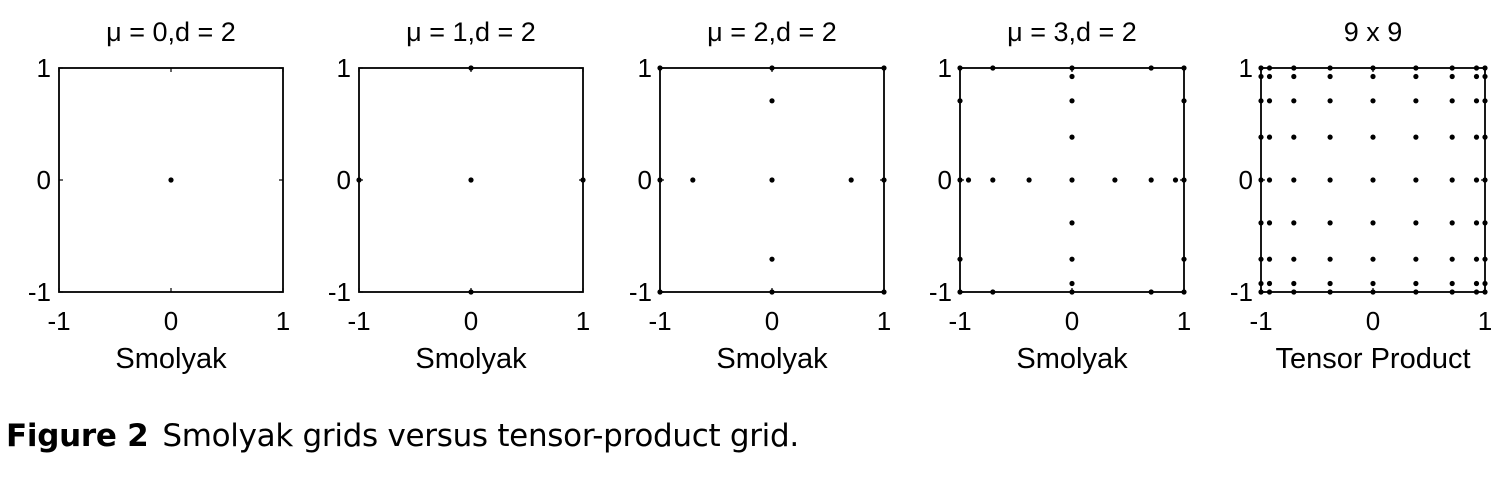 The height and width of the screenshot is (482, 1500). What do you see at coordinates (1361, 196) in the screenshot?
I see `chart-panel-5: -1 0 1 -1 0 1 9 x 9 Tensor Product` at bounding box center [1361, 196].